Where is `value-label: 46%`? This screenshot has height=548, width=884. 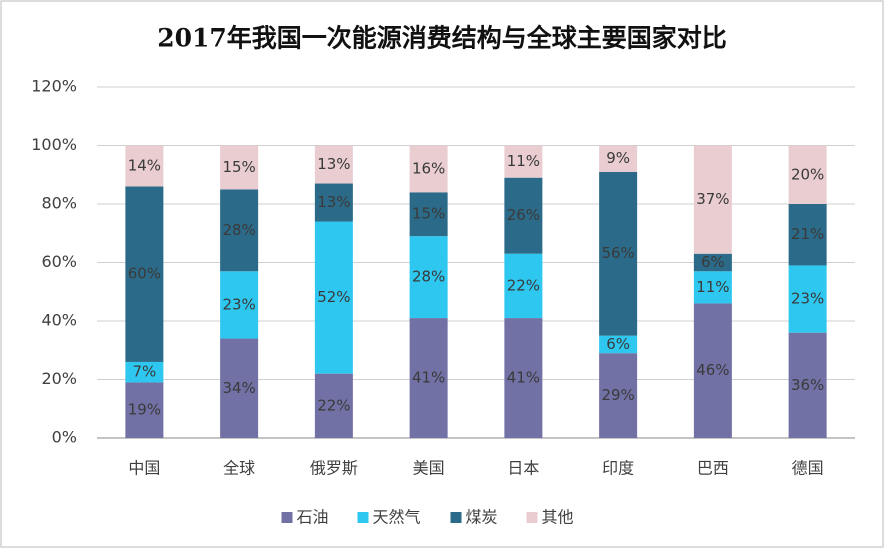 value-label: 46% is located at coordinates (712, 370).